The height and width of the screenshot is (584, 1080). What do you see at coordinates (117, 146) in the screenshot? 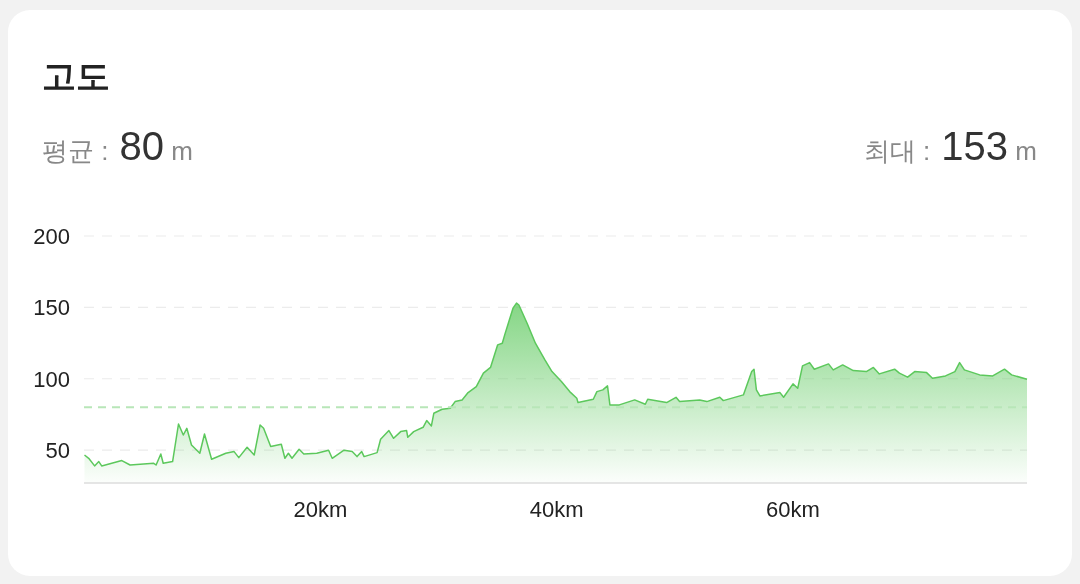
I see `text: 평균 : 80 m` at bounding box center [117, 146].